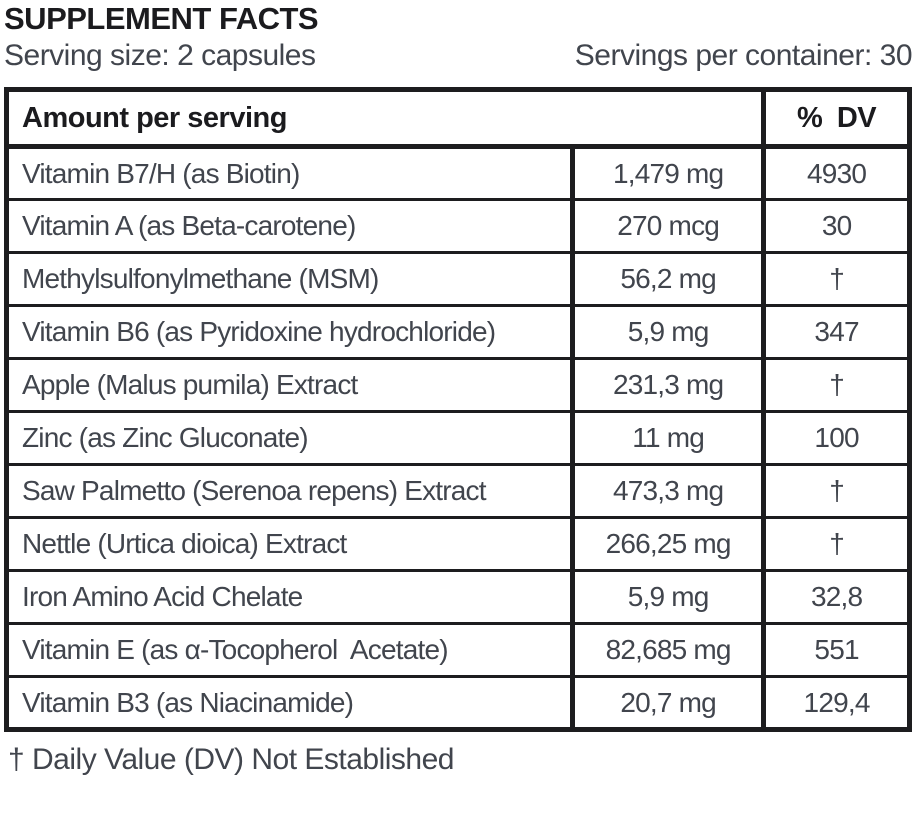 The image size is (916, 823). Describe the element at coordinates (667, 544) in the screenshot. I see `ingredient-amount: 266,25 mg` at that location.